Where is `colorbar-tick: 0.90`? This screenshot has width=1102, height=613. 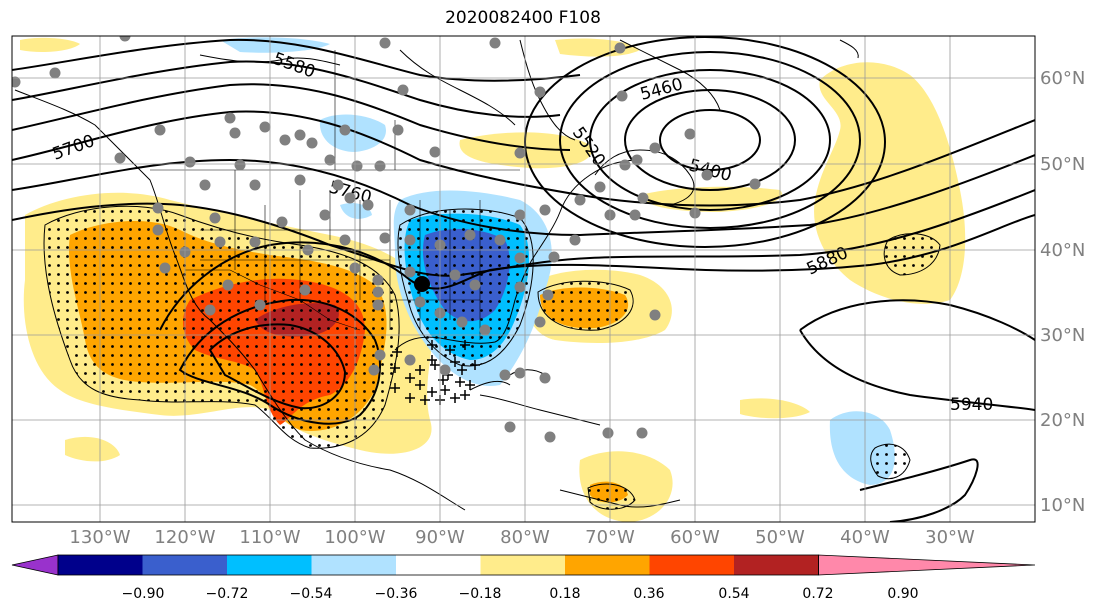 colorbar-tick: 0.90 is located at coordinates (902, 594).